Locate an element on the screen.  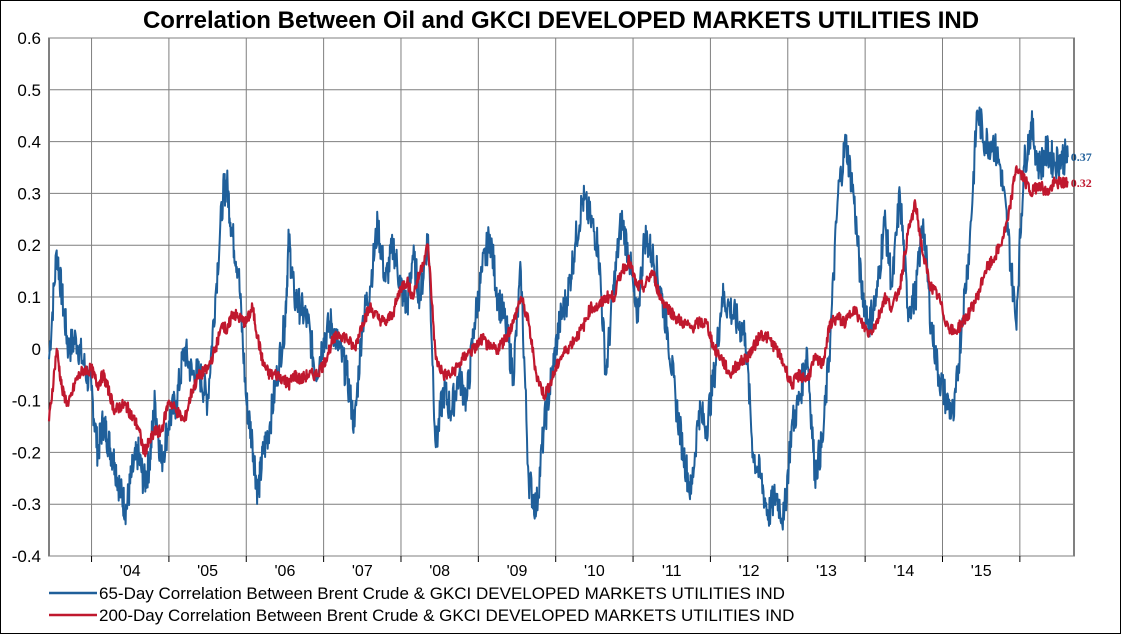
y-tick-label: 0.6 is located at coordinates (29, 38).